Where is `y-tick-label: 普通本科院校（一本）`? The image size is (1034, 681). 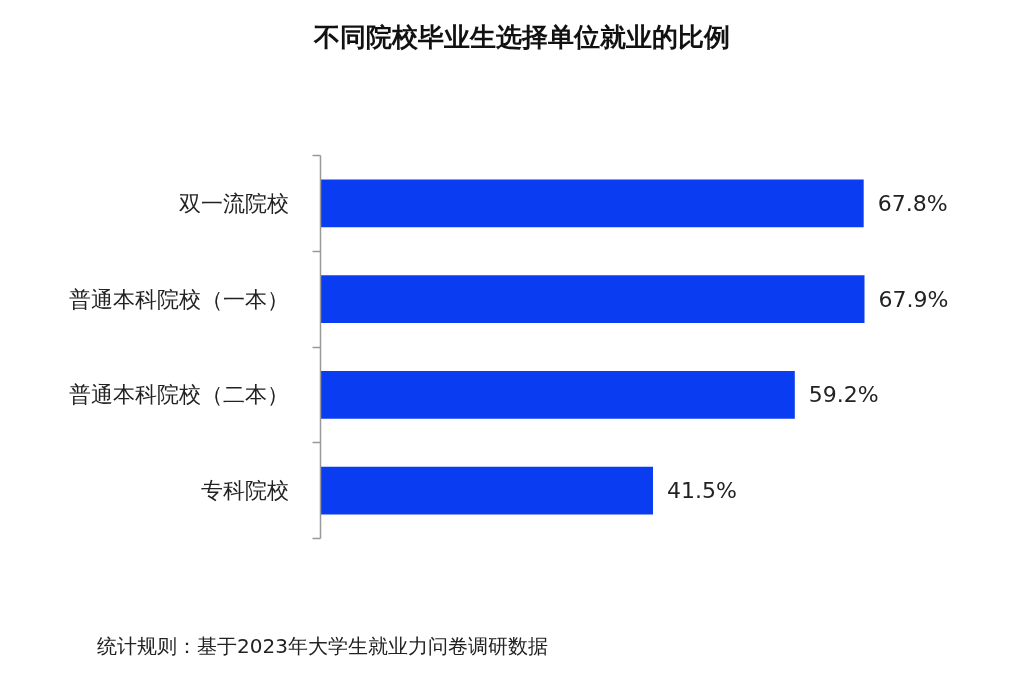 y-tick-label: 普通本科院校（一本） is located at coordinates (178, 299).